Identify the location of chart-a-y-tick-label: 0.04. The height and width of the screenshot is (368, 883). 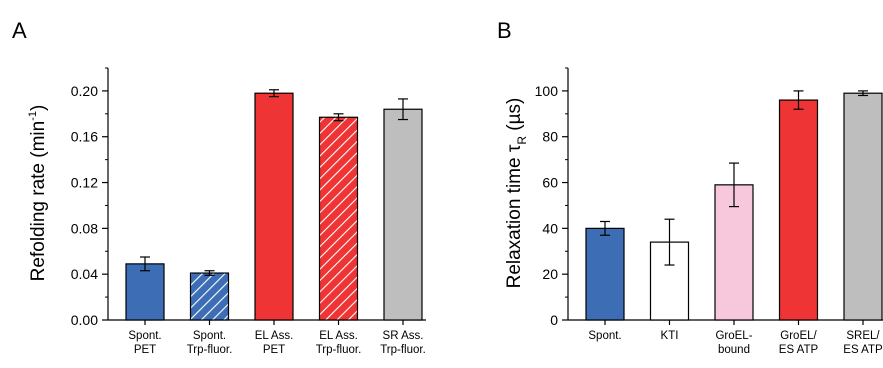
(84, 274).